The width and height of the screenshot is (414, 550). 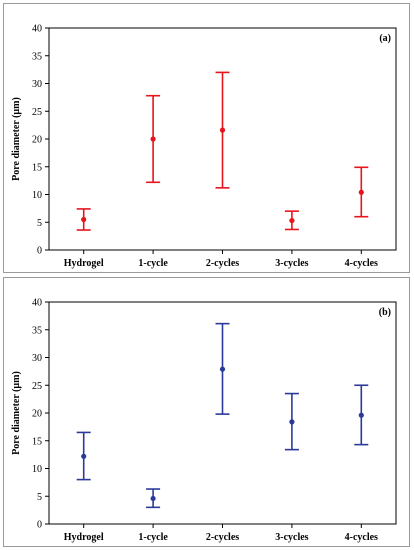 I want to click on chart-1-category-label: 1-cycle, so click(x=153, y=537).